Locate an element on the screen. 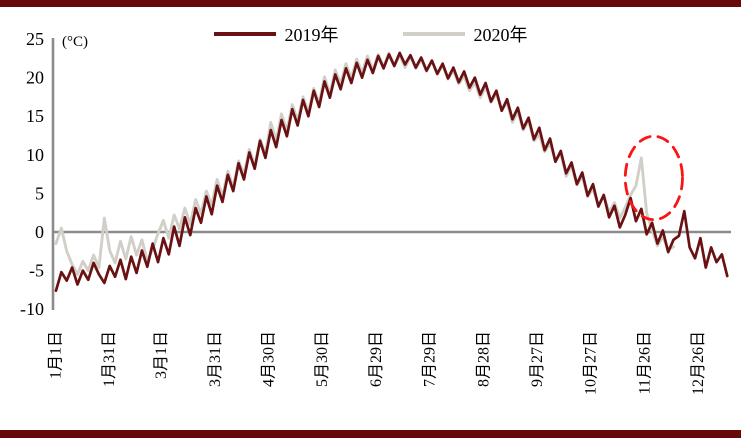  legend-swatch-2019-icon is located at coordinates (244, 34).